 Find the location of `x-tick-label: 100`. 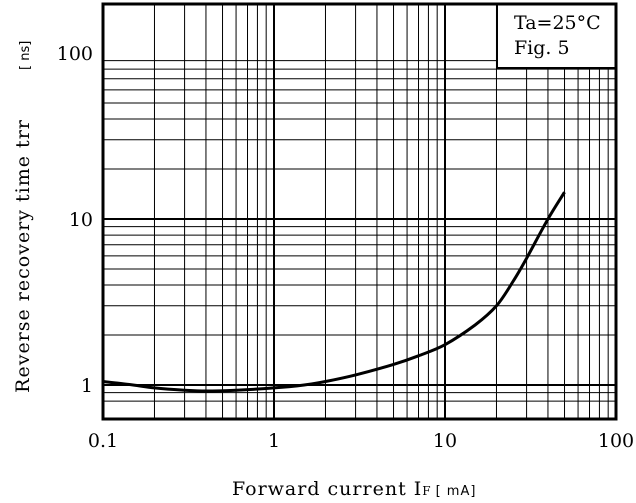

x-tick-label: 100 is located at coordinates (616, 441).